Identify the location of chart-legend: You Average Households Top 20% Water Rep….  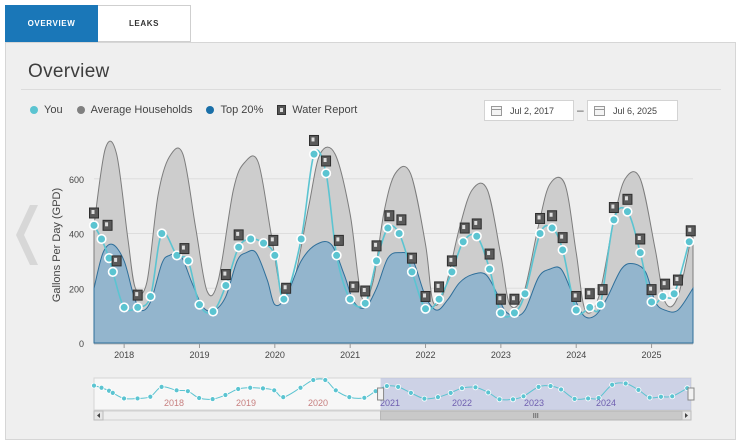
(200, 110).